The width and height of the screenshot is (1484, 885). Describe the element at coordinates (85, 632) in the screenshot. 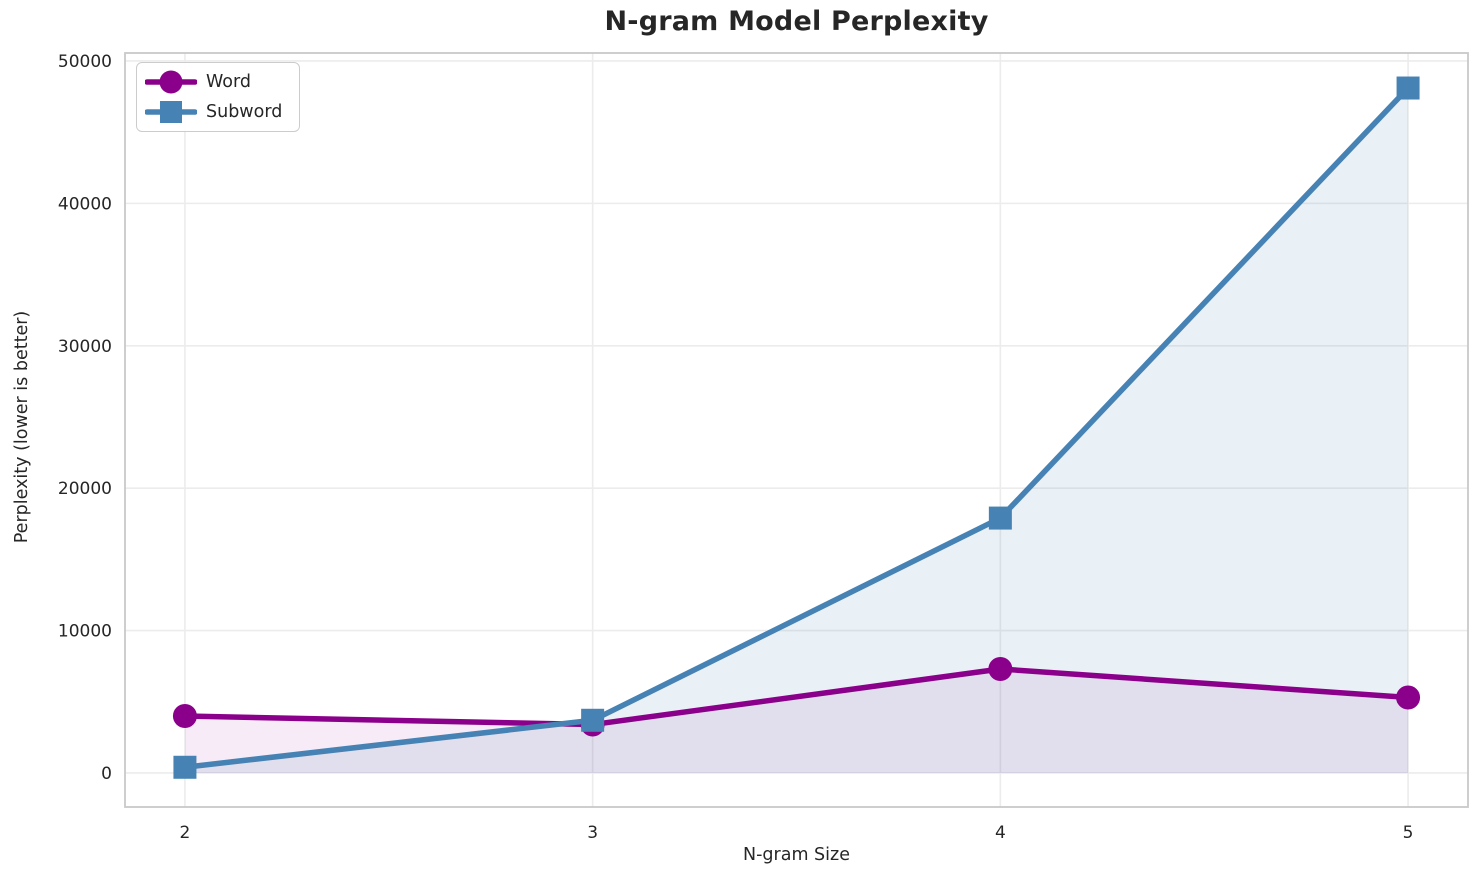

I see `y-tick-label: 10000` at that location.